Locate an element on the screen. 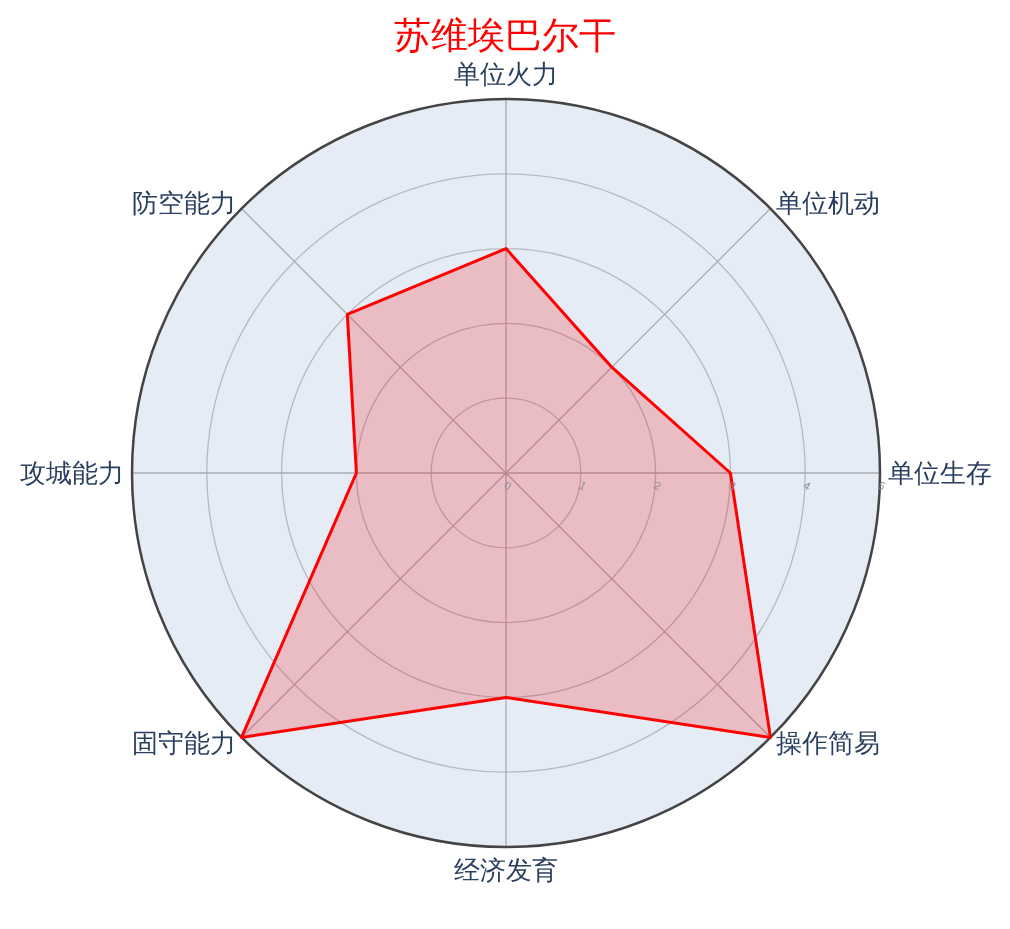  spoke-label: 单位火力 is located at coordinates (506, 74).